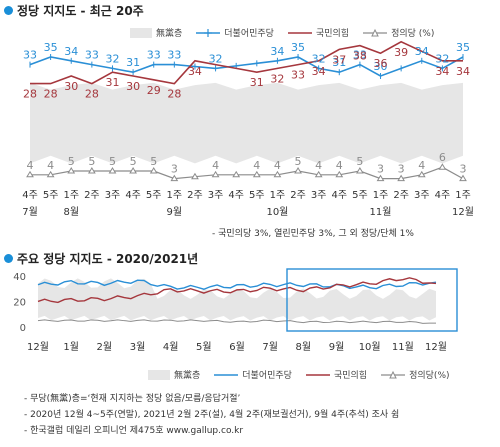  What do you see at coordinates (401, 52) in the screenshot?
I see `data-label: 39` at bounding box center [401, 52].